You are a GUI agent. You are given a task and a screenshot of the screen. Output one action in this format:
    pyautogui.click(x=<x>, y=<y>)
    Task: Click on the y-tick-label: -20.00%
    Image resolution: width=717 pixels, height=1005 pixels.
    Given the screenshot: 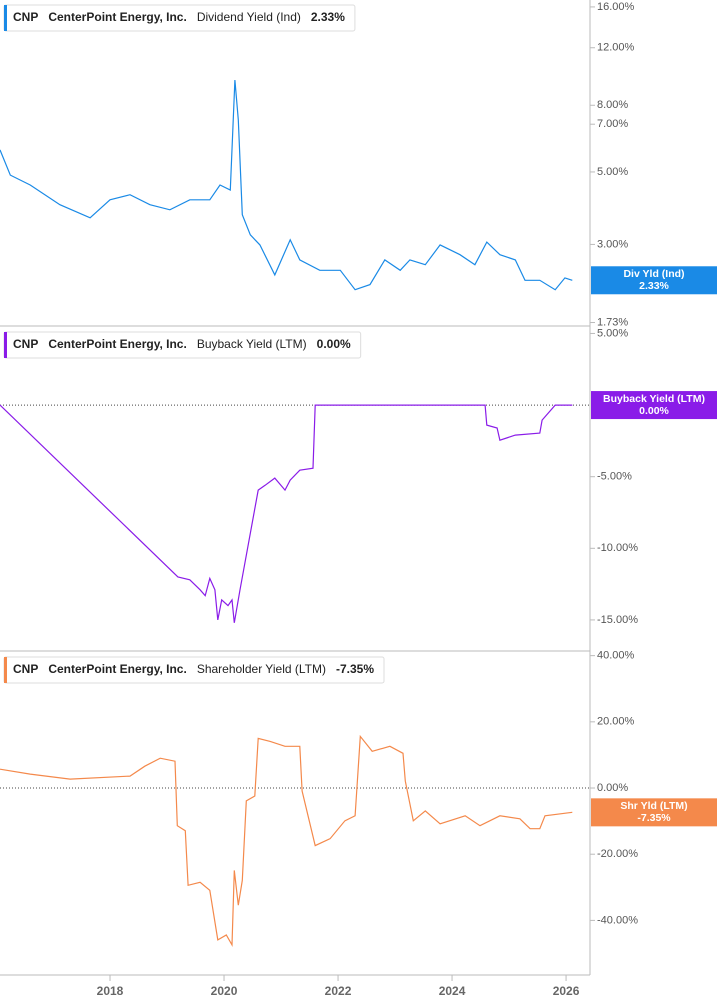 What is the action you would take?
    pyautogui.click(x=617, y=854)
    